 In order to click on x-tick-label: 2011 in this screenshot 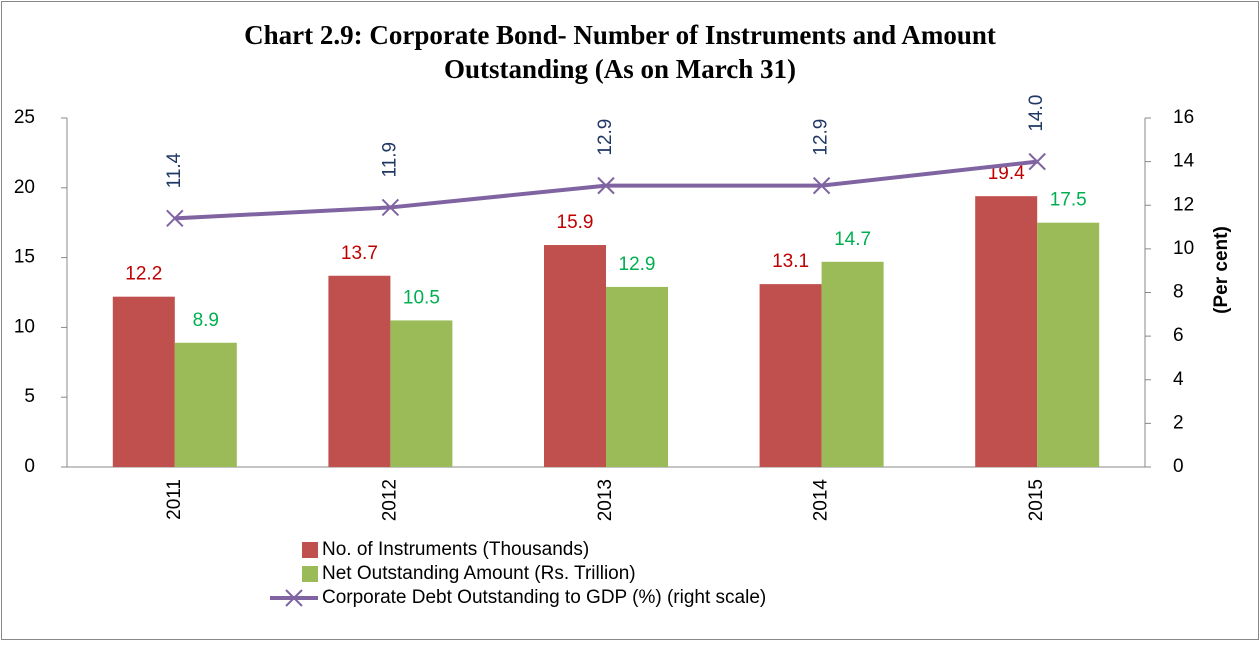, I will do `click(174, 499)`.